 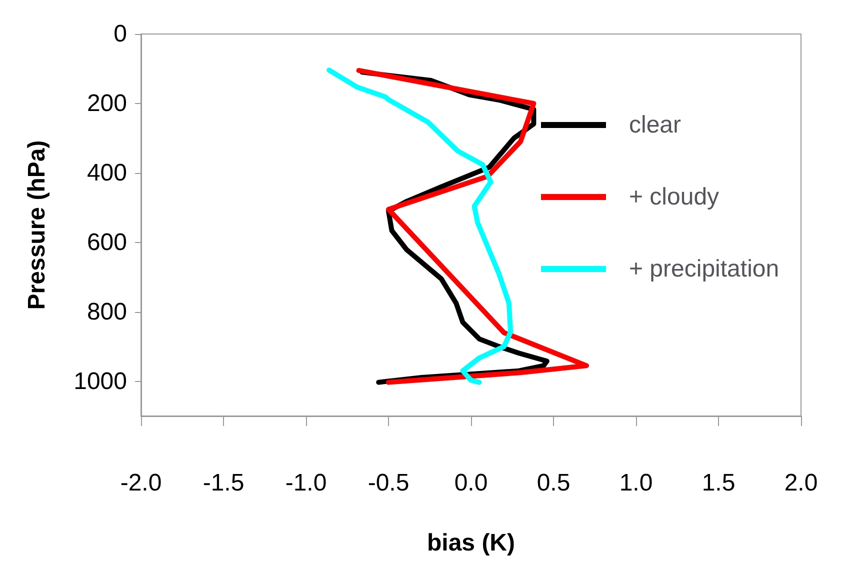 What do you see at coordinates (553, 483) in the screenshot?
I see `x-tick-label: 0.5` at bounding box center [553, 483].